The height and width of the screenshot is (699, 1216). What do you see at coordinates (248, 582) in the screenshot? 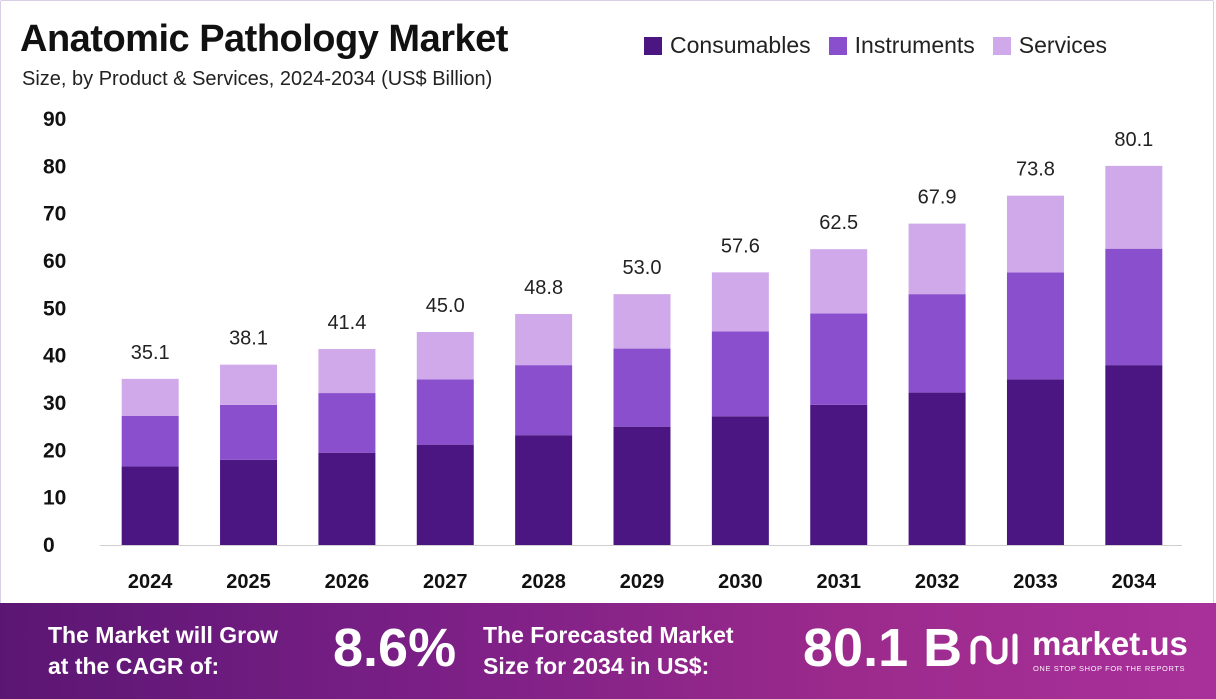
I see `x-tick-label-2025: 2025` at bounding box center [248, 582].